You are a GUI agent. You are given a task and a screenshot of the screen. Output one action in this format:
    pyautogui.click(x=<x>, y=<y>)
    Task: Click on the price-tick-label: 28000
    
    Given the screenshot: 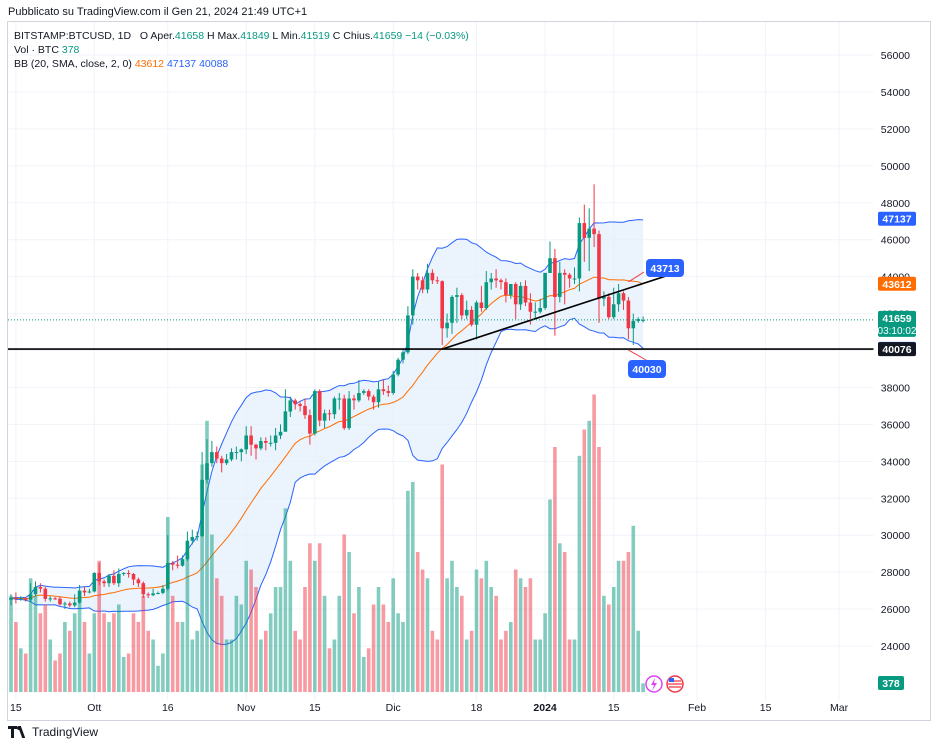 What is the action you would take?
    pyautogui.click(x=895, y=573)
    